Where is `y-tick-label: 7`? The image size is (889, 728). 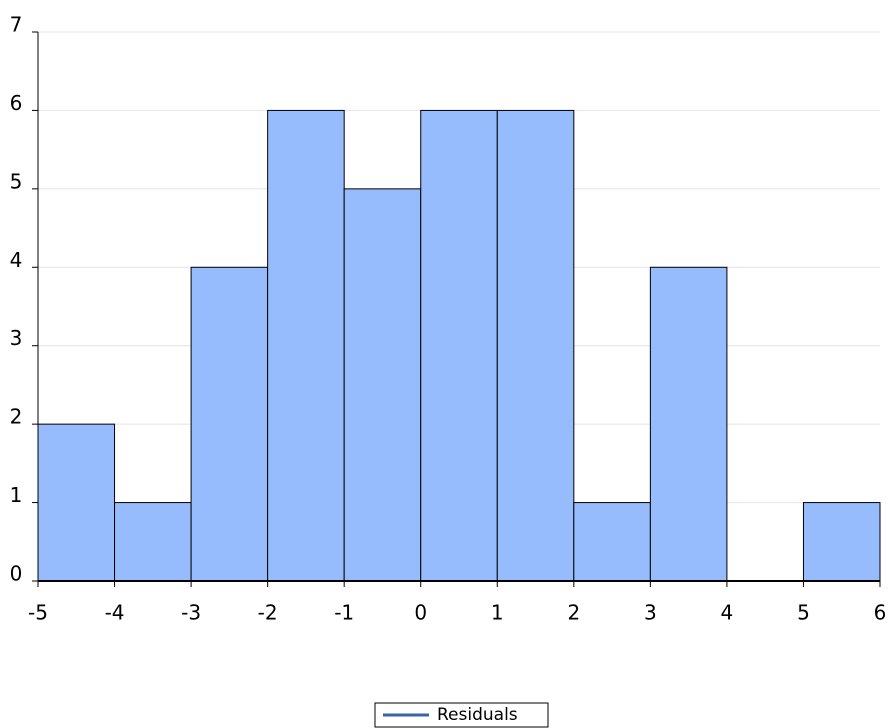
y-tick-label: 7 is located at coordinates (16, 25).